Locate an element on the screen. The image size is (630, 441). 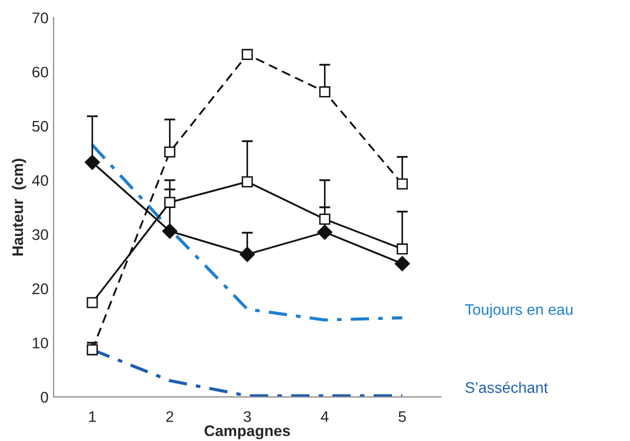
x-axis-title: Campagnes is located at coordinates (247, 432).